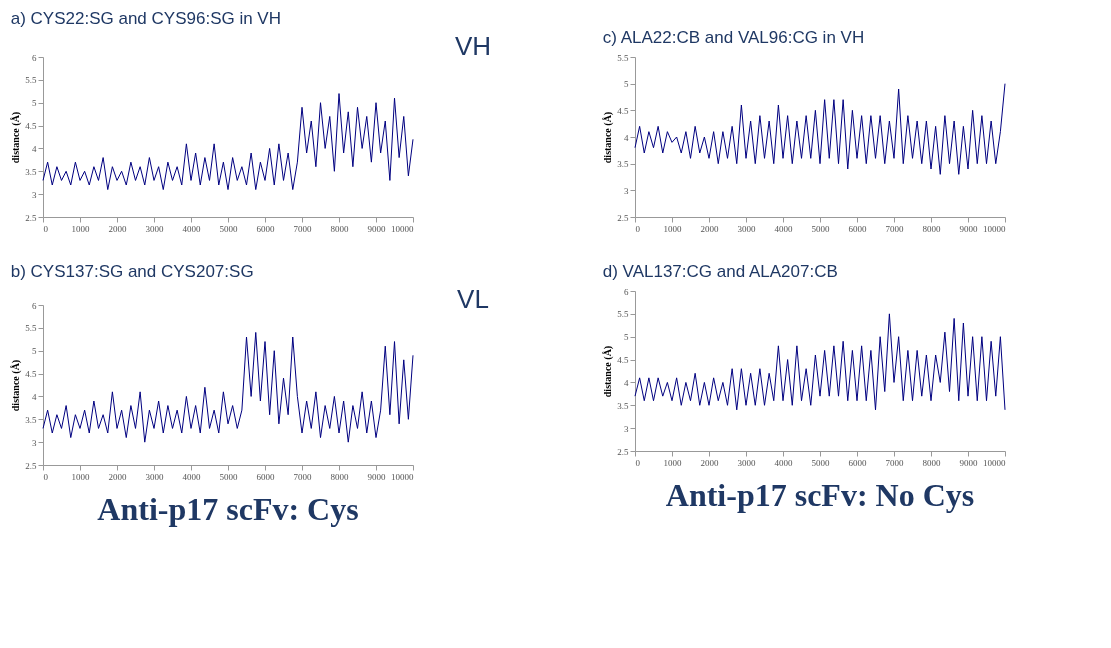 The height and width of the screenshot is (648, 1111). Describe the element at coordinates (228, 509) in the screenshot. I see `text: Anti-p17 scFv: Cys` at that location.